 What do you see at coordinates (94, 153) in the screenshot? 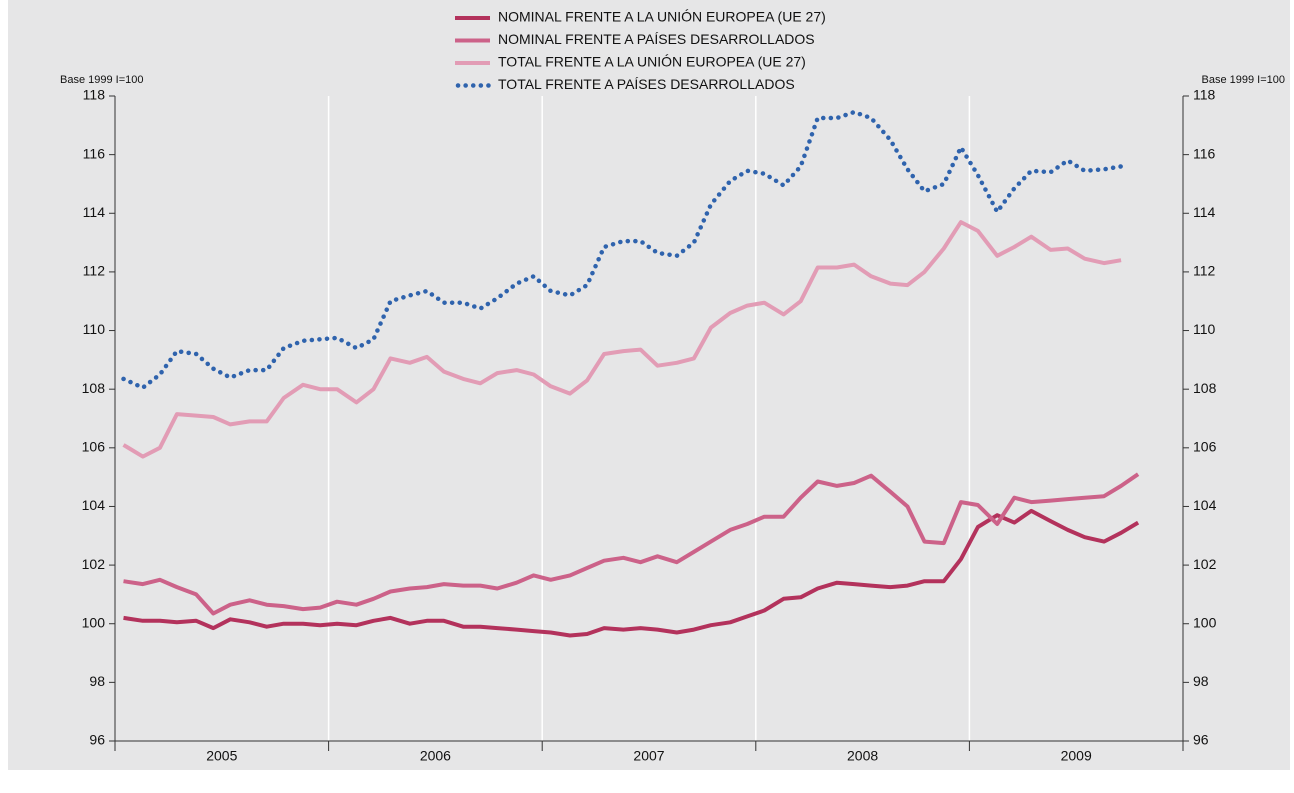
I see `y-tick-label: 116` at bounding box center [94, 153].